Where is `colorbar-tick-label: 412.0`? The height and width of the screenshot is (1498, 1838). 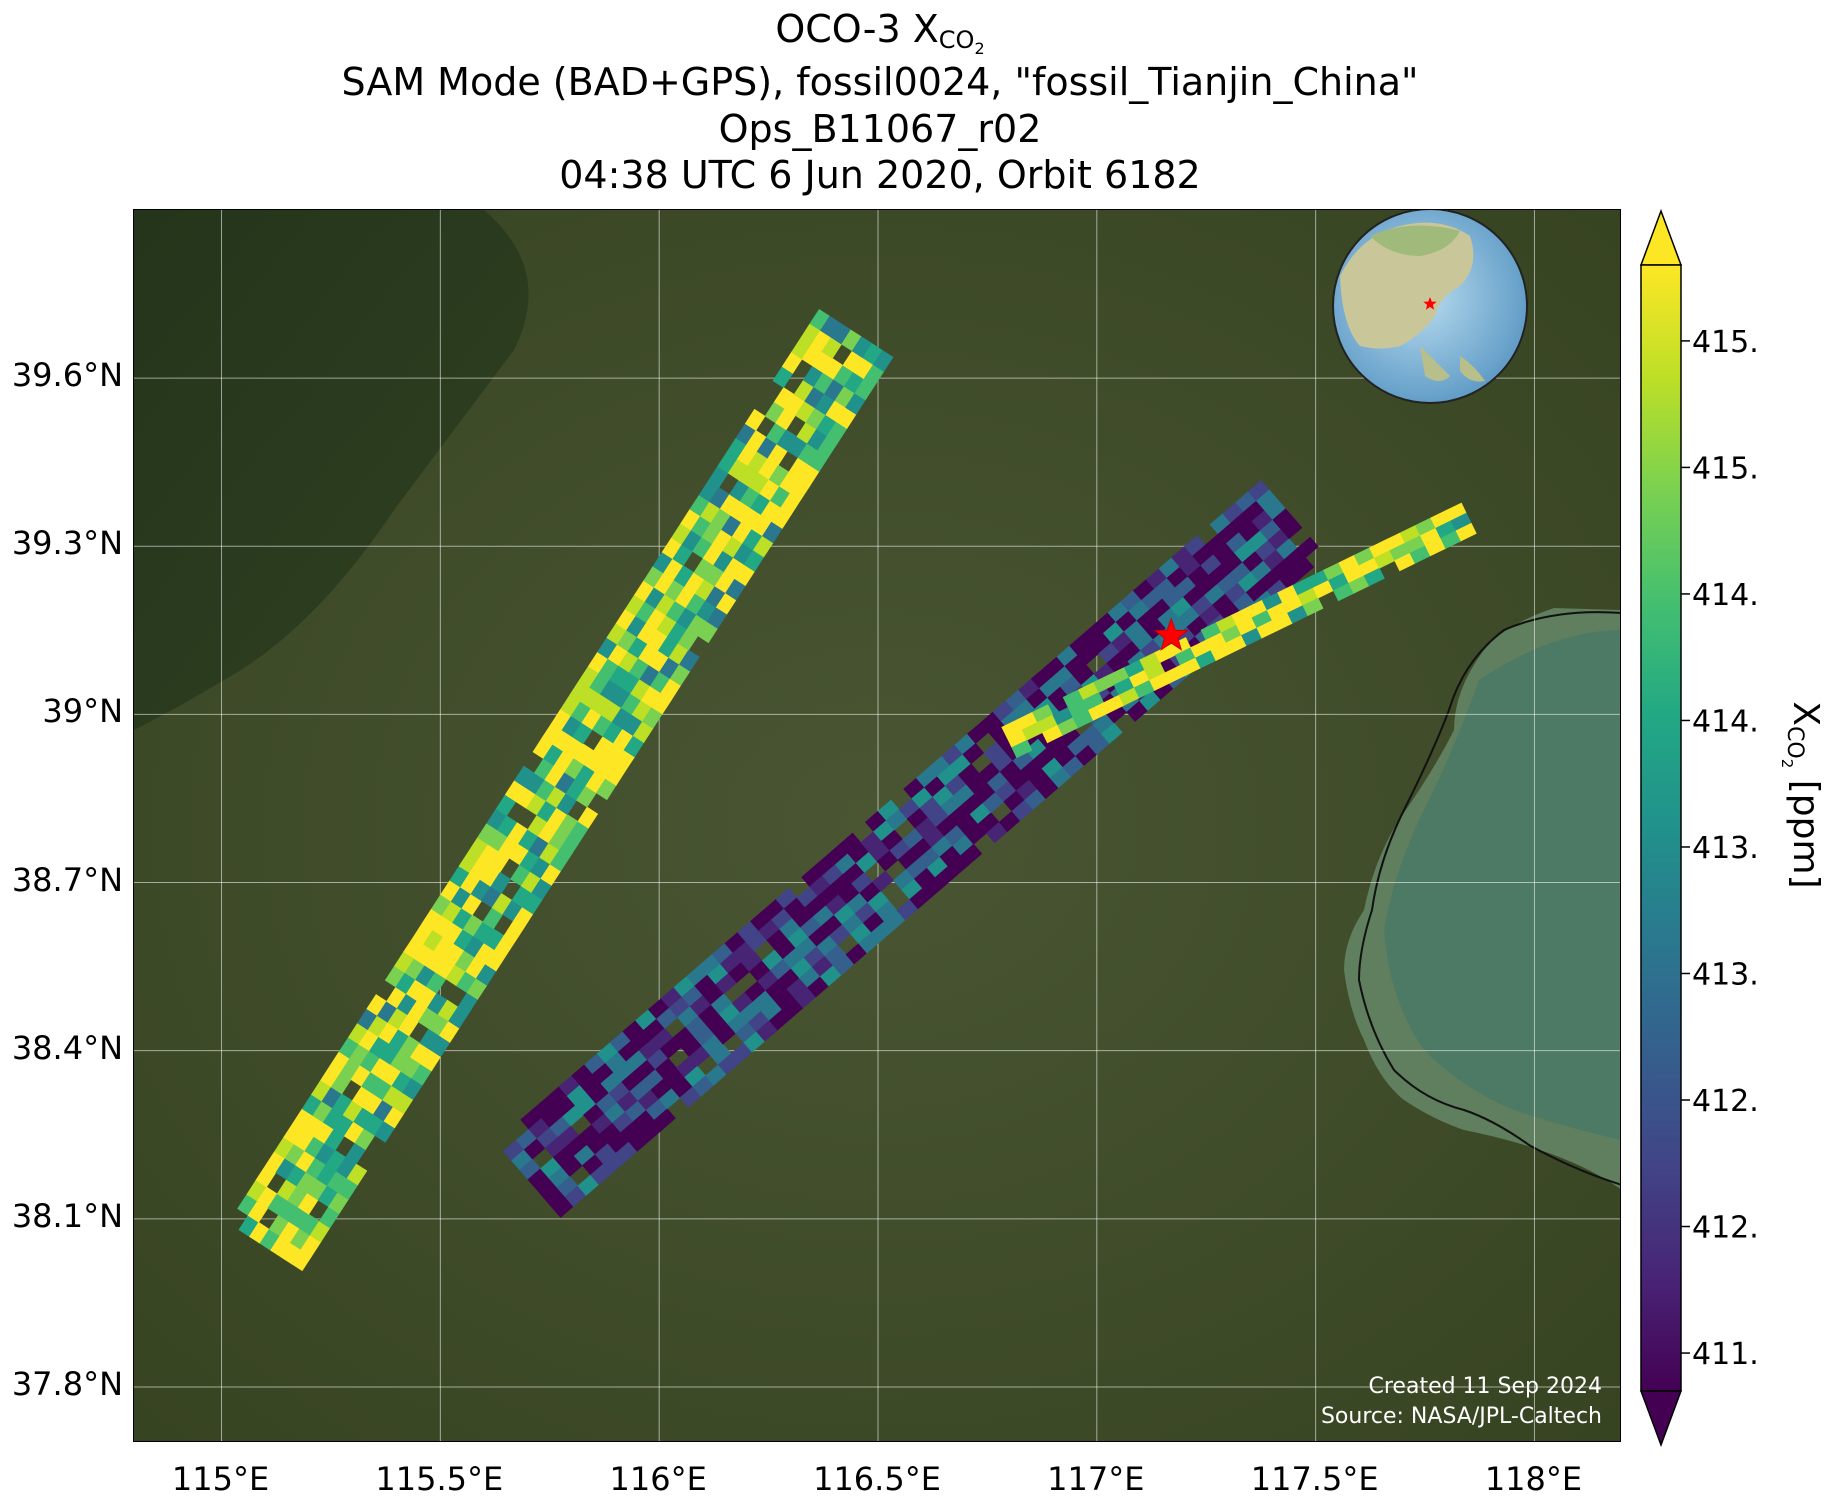
colorbar-tick-label: 412.0 is located at coordinates (1726, 1228).